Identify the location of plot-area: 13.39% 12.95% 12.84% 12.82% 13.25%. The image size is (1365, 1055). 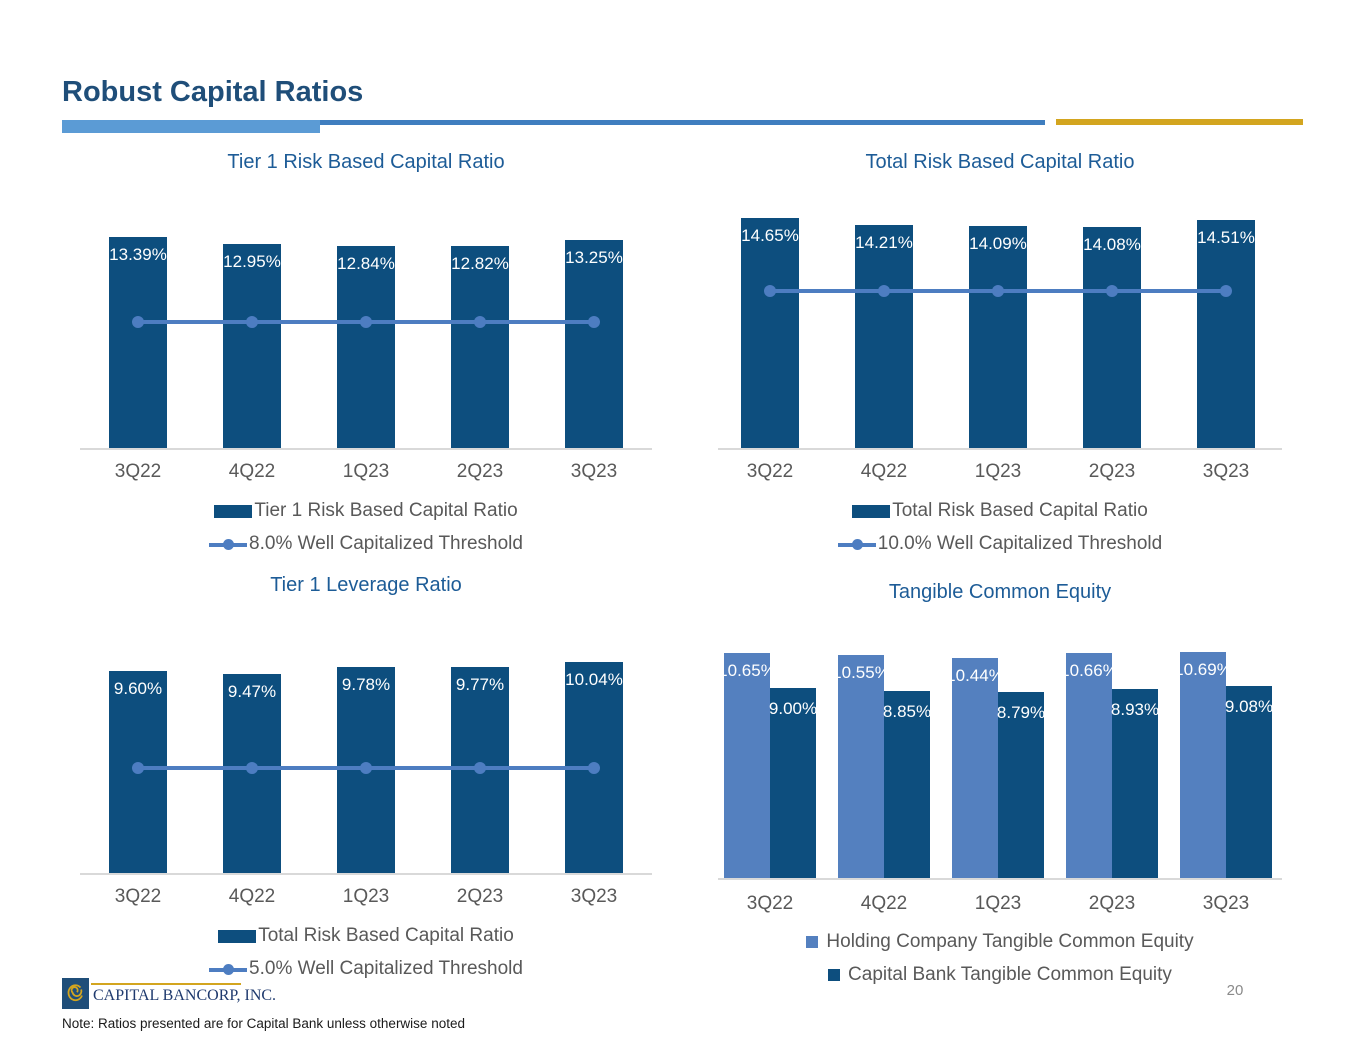
(366, 307).